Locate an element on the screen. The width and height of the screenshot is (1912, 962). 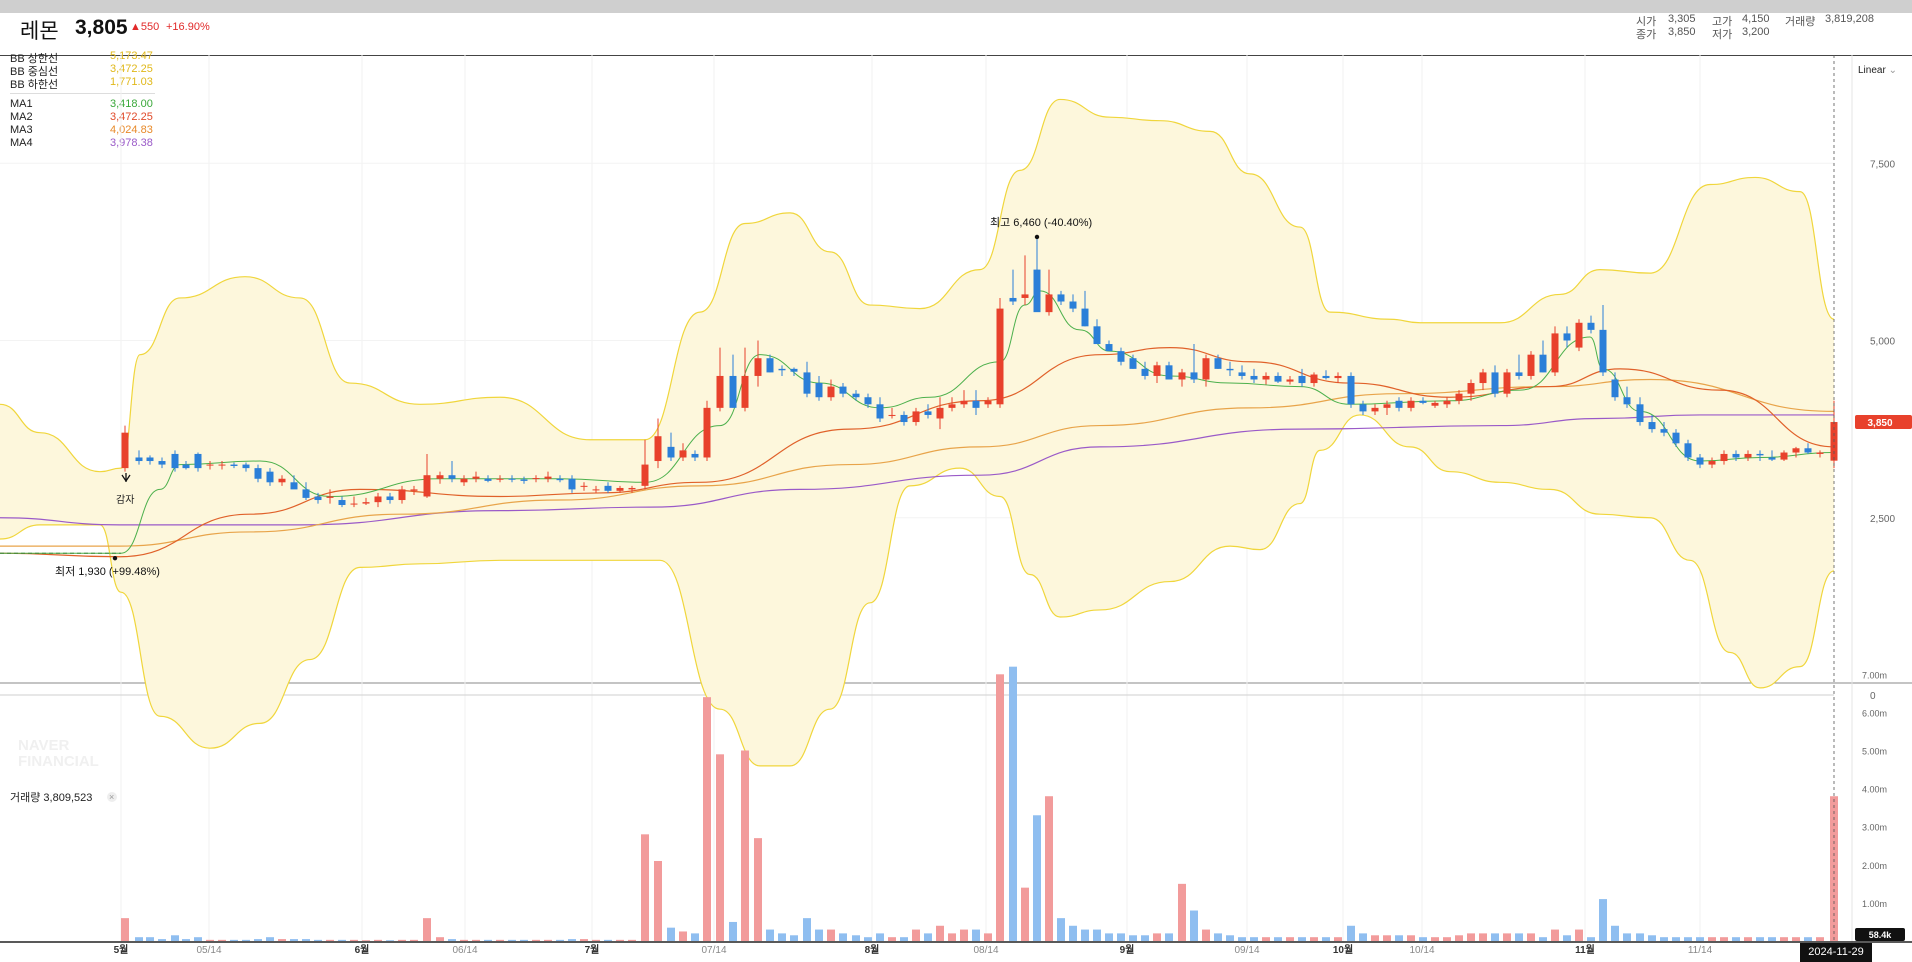
x-tick-label: 10/14 is located at coordinates (1421, 950).